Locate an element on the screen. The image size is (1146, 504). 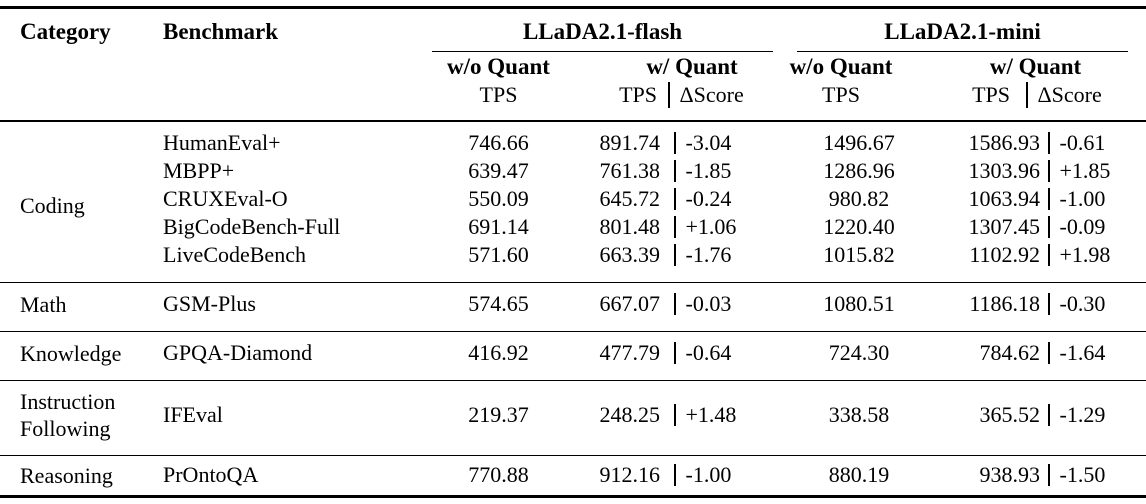
column-group-mini: LLaDA2.1-mini is located at coordinates (959, 30).